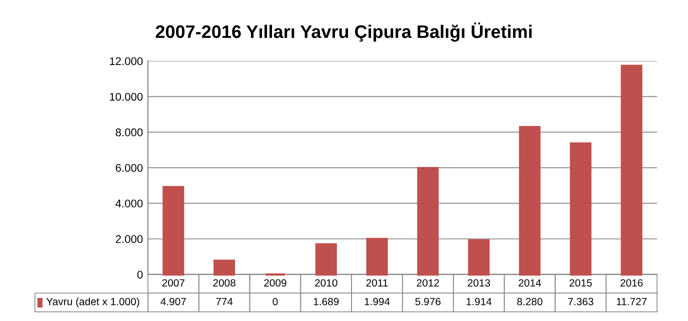 This screenshot has height=321, width=688. What do you see at coordinates (344, 32) in the screenshot?
I see `chart-title: 2007-2016 Yılları Yavru Çipura Balığı Üretimi` at bounding box center [344, 32].